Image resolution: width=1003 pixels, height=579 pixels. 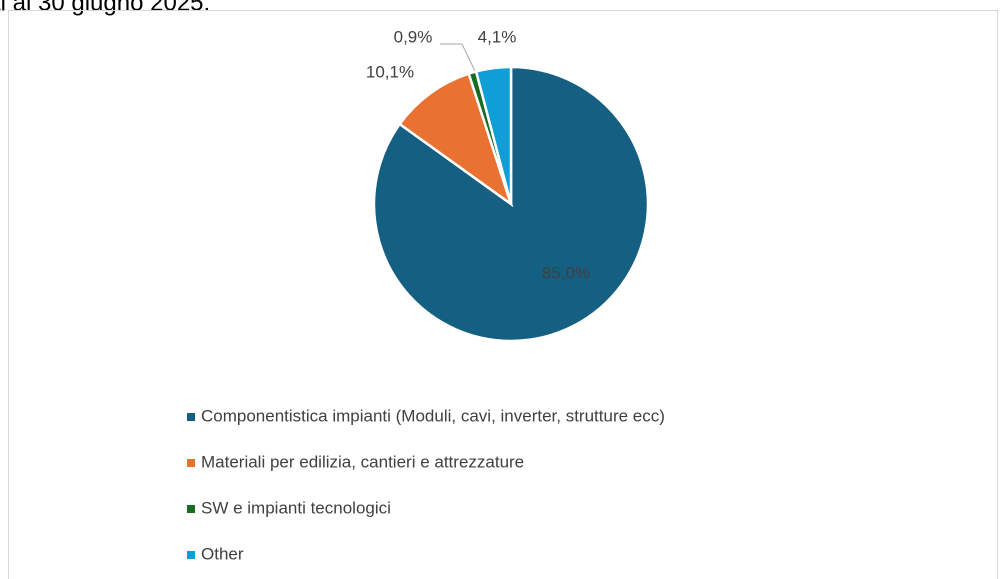 What do you see at coordinates (497, 36) in the screenshot?
I see `data-label: 4,1%` at bounding box center [497, 36].